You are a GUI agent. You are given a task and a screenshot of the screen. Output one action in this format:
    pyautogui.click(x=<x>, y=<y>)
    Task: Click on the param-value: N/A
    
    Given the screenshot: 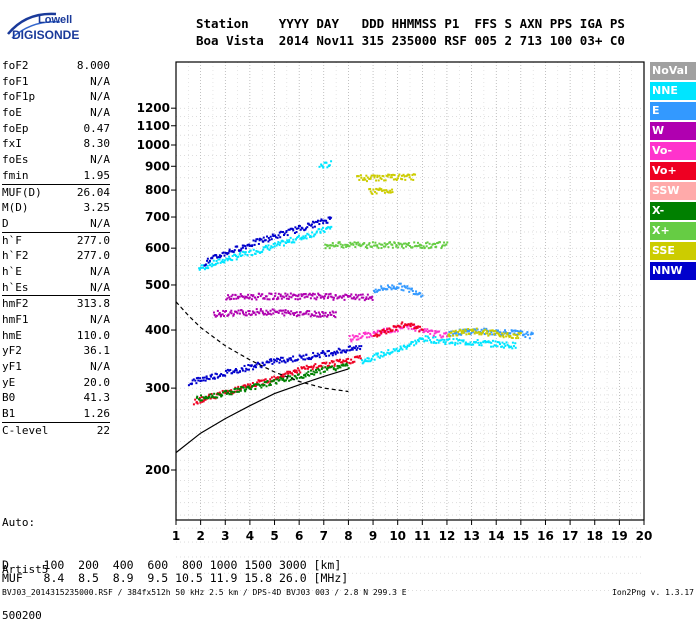 What is the action you would take?
    pyautogui.click(x=100, y=287)
    